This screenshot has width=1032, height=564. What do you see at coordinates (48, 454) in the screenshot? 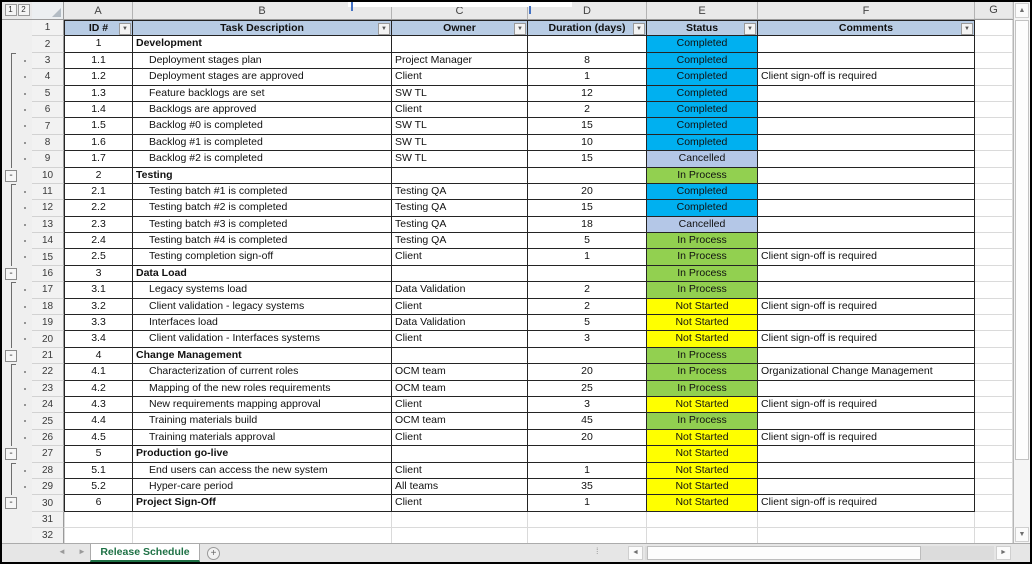
I see `row-header: 27` at bounding box center [48, 454].